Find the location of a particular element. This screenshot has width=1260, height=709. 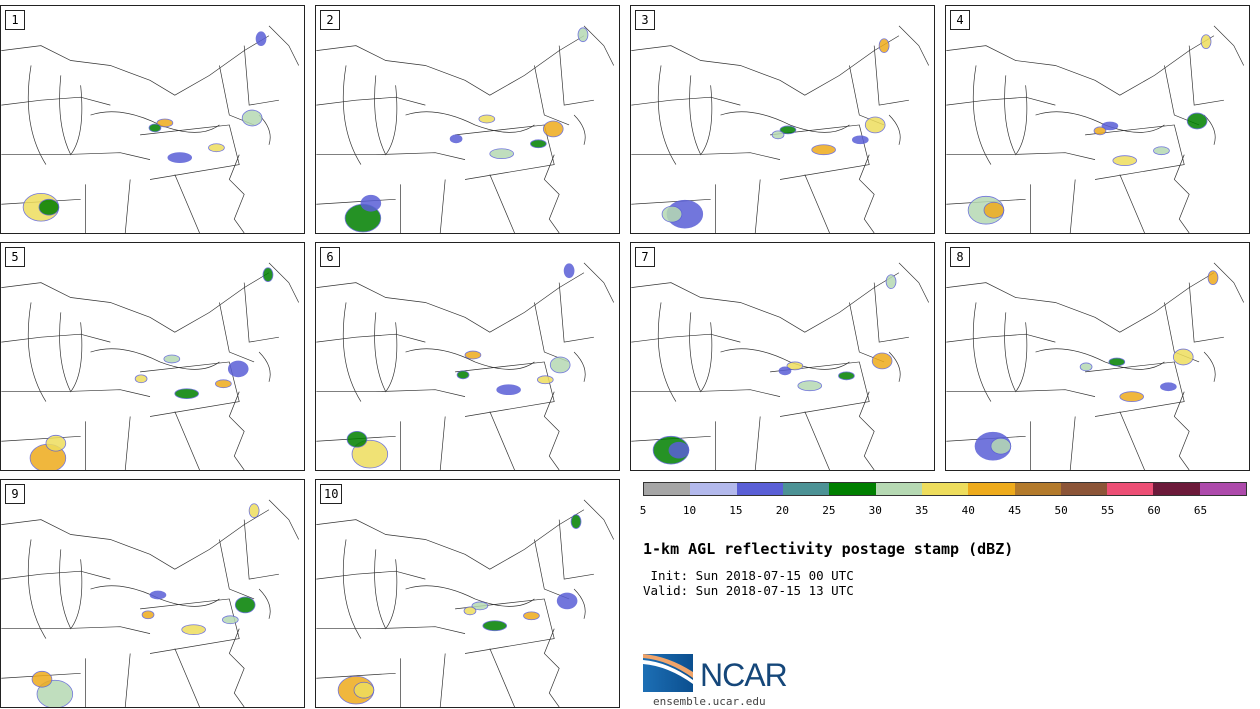

panel-number: 4 is located at coordinates (960, 20).